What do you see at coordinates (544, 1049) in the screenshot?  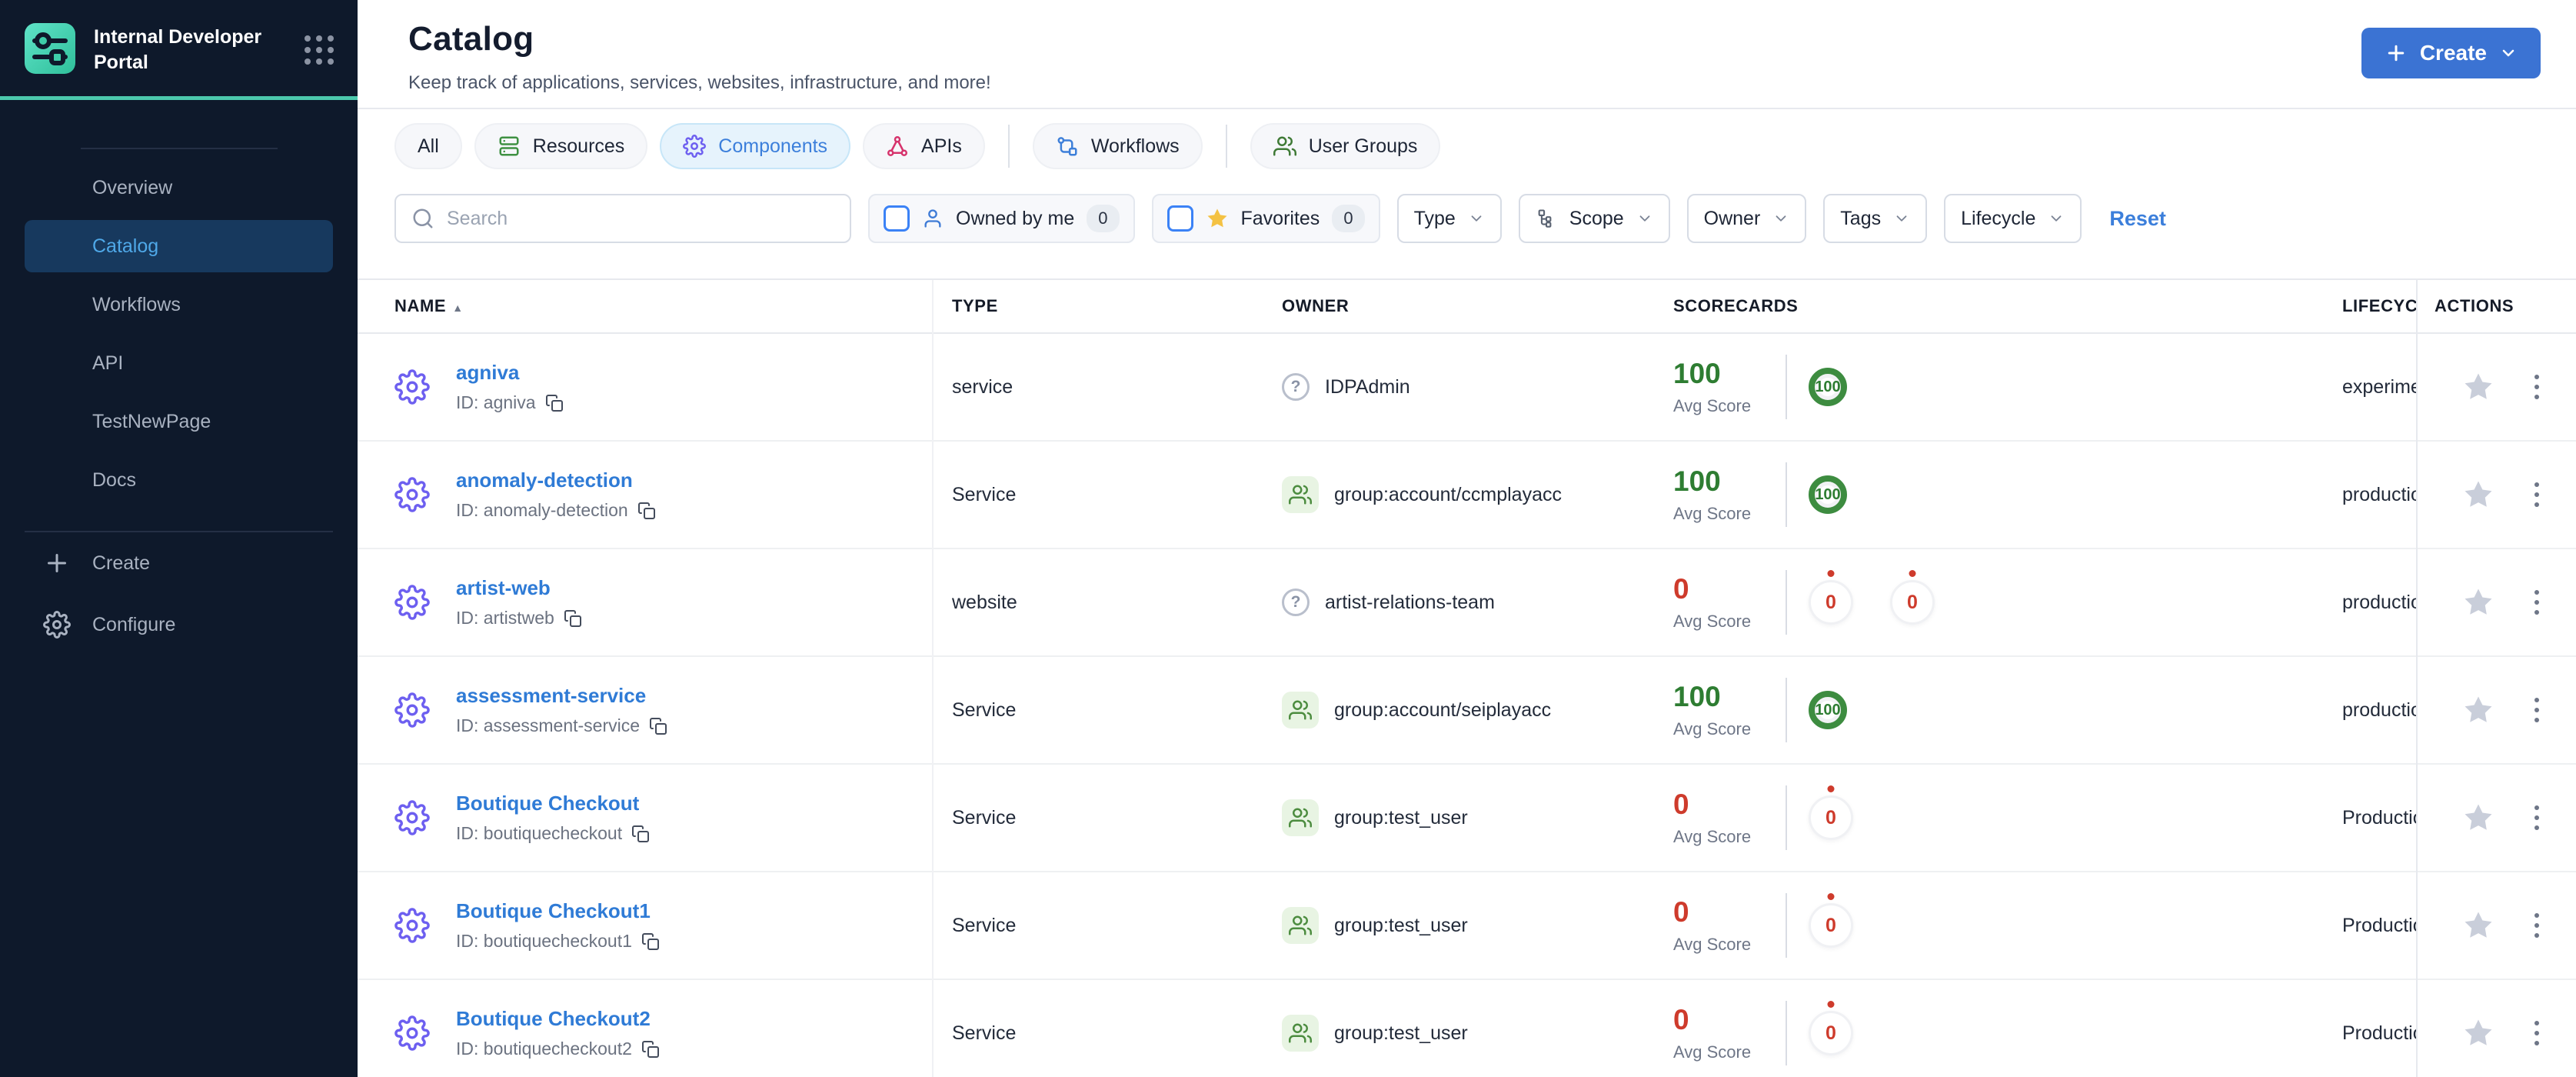 I see `entity-id: ID: boutiquecheckout2` at bounding box center [544, 1049].